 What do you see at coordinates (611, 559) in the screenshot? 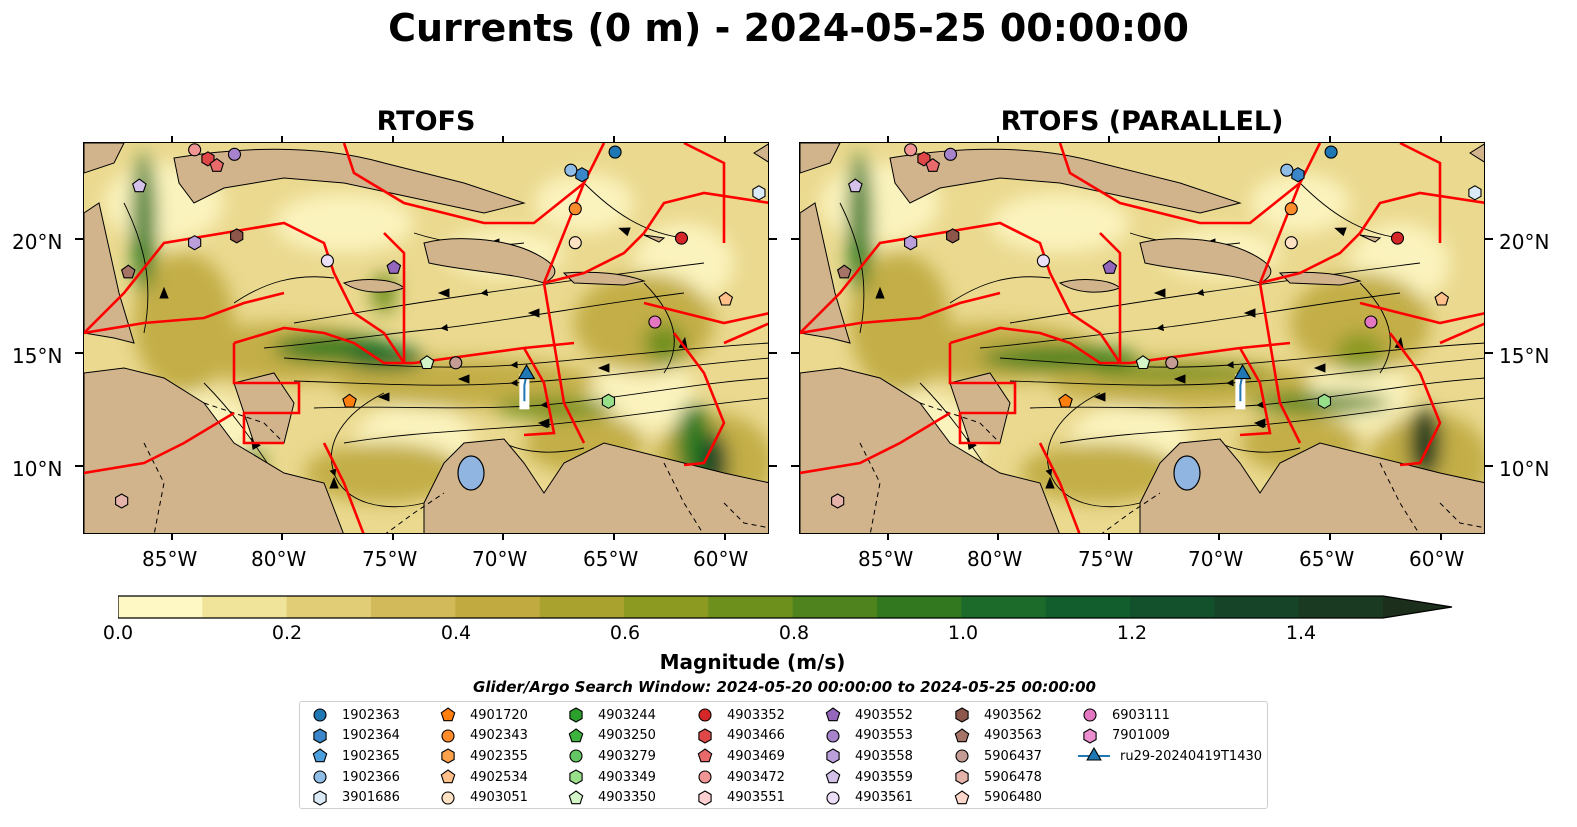
I see `lon-label-65w-left: 65°W` at bounding box center [611, 559].